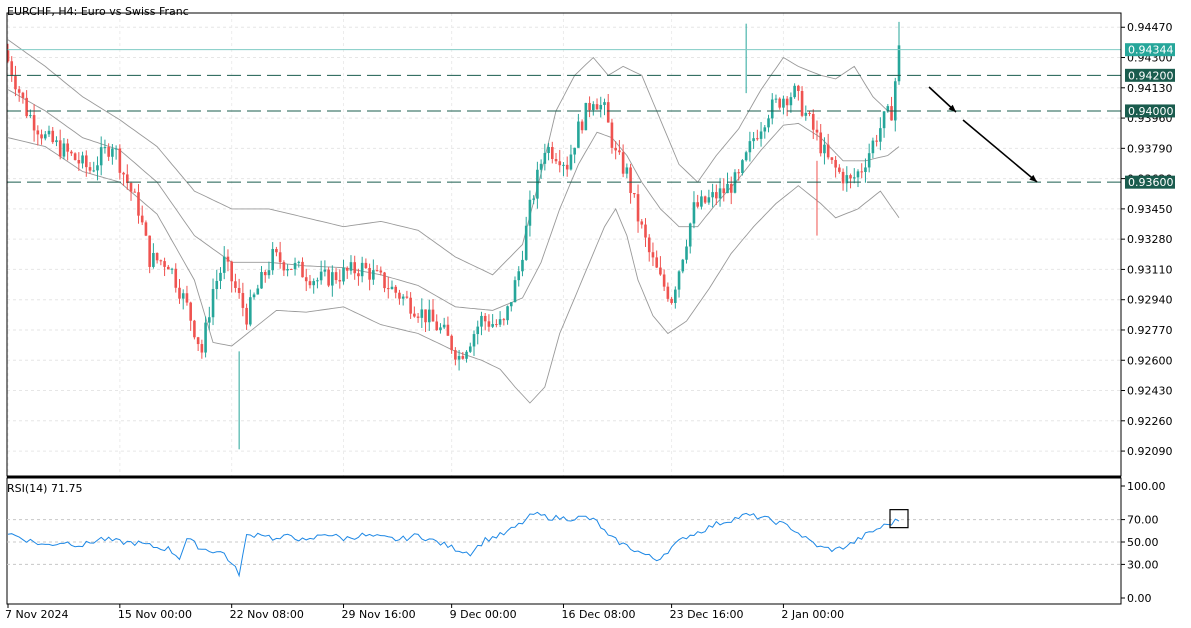  What do you see at coordinates (1150, 300) in the screenshot?
I see `price-tick-label: 0.92940` at bounding box center [1150, 300].